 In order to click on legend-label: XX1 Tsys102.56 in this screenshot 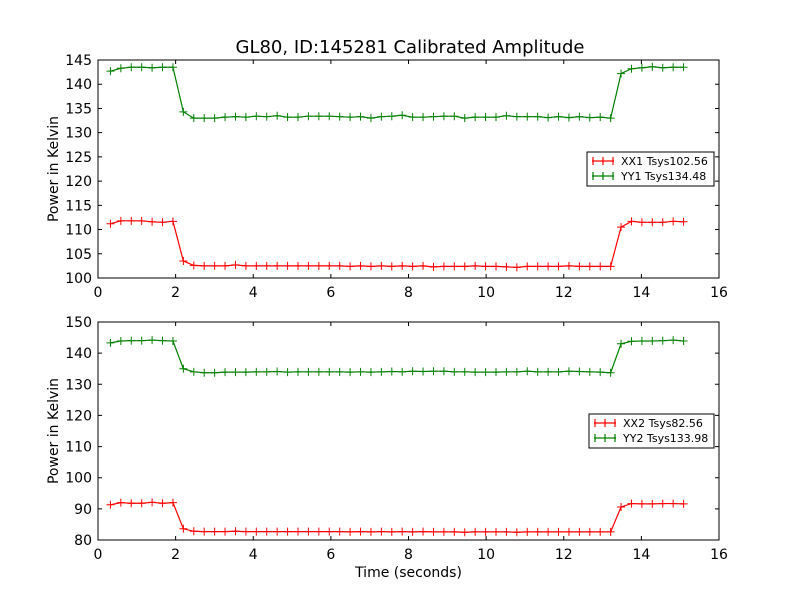, I will do `click(664, 161)`.